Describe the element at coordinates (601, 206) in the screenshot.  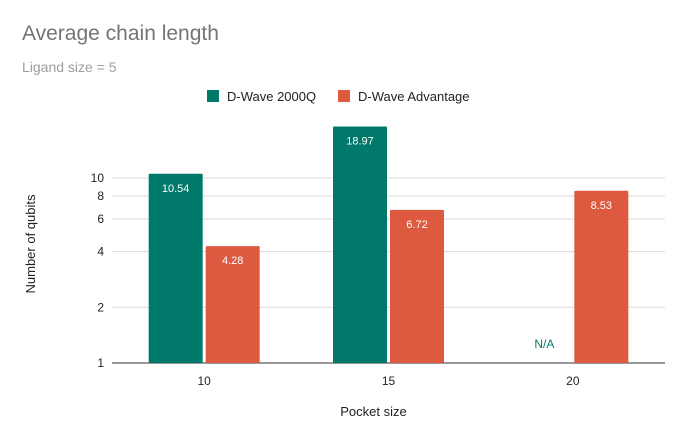
I see `bar-value-label: 8.53` at that location.